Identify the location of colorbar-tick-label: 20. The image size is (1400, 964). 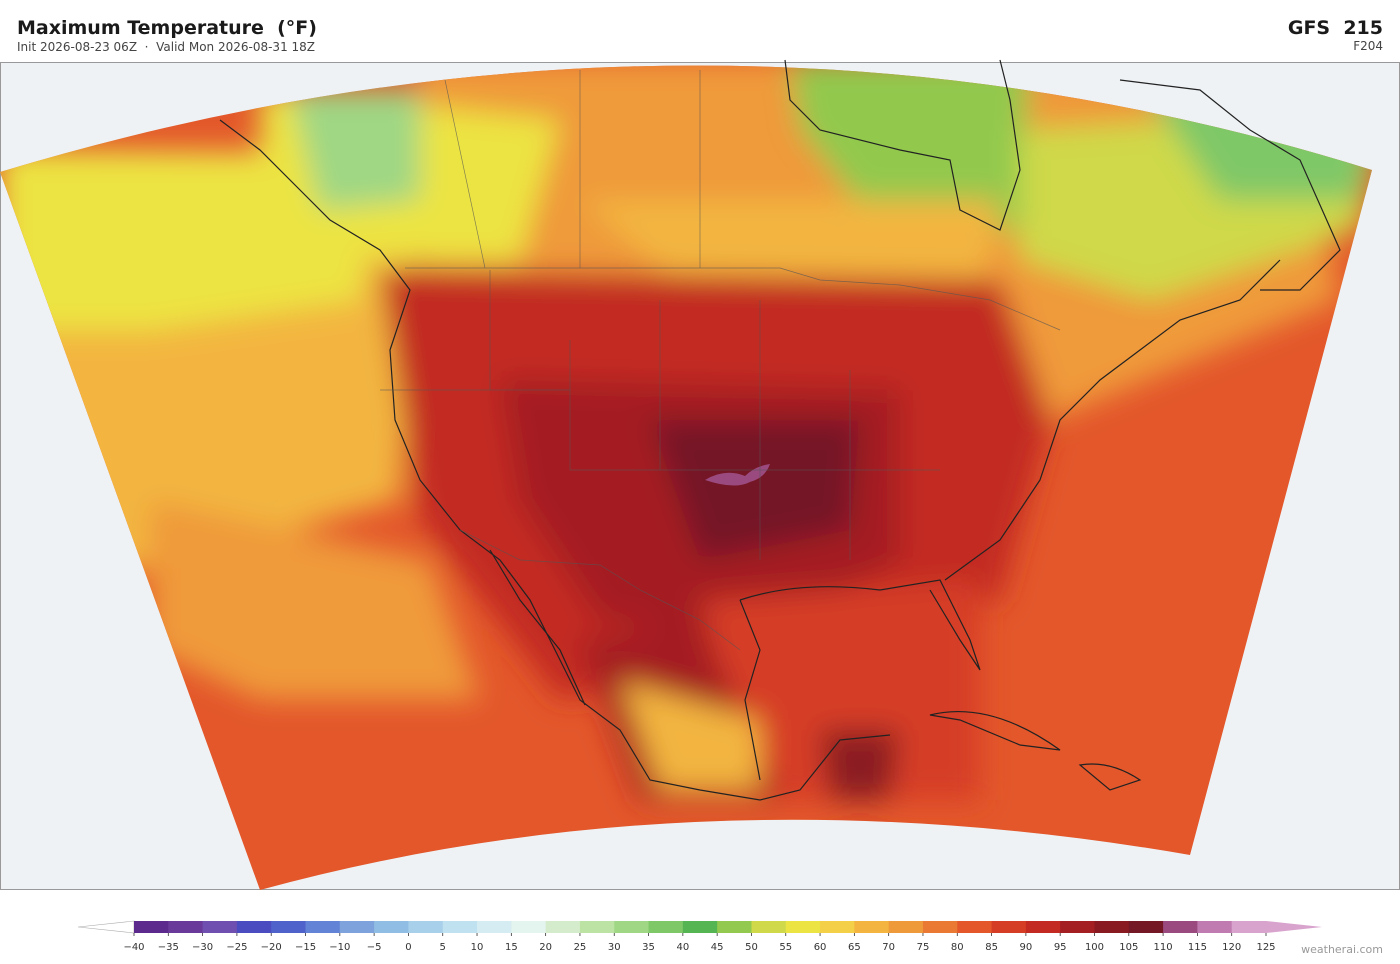
(545, 947).